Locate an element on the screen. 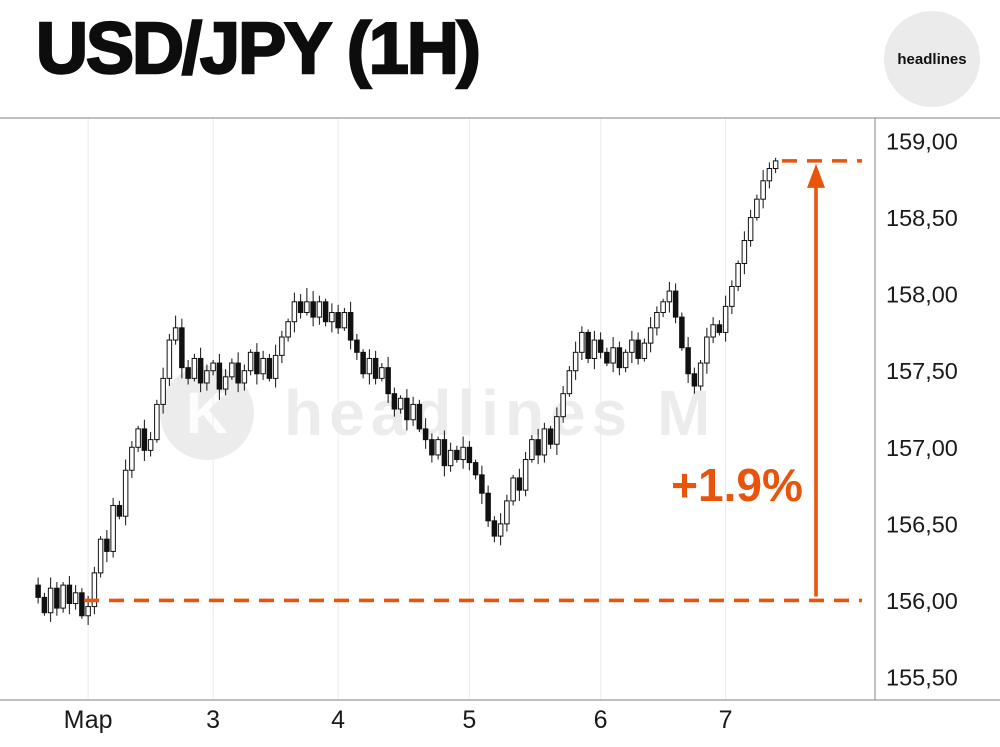 This screenshot has height=747, width=1000. chart-title: USD/JPY (1H) is located at coordinates (258, 49).